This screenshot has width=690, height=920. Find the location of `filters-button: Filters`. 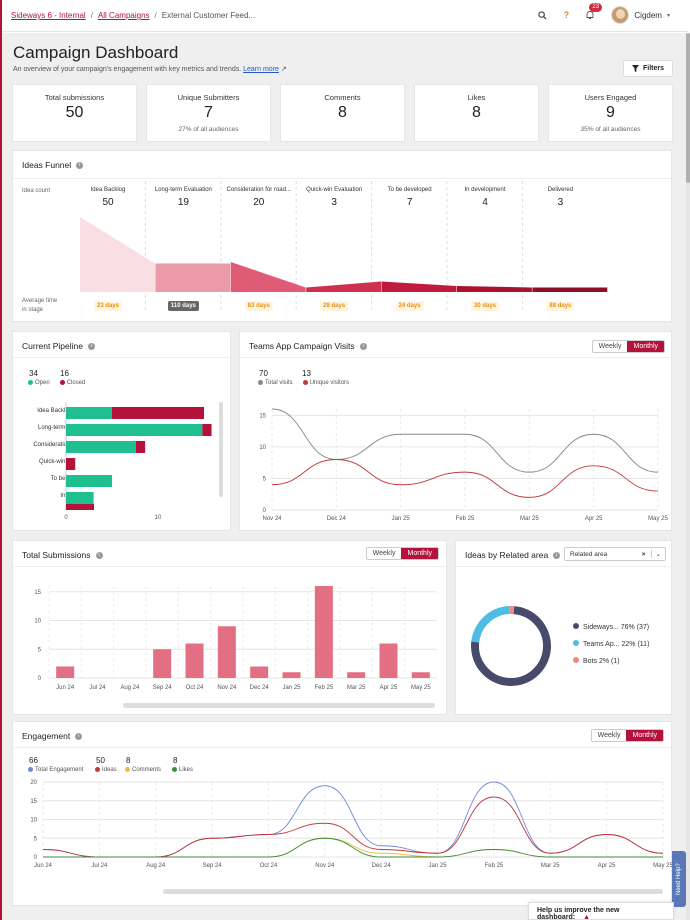

filters-button: Filters is located at coordinates (647, 68).